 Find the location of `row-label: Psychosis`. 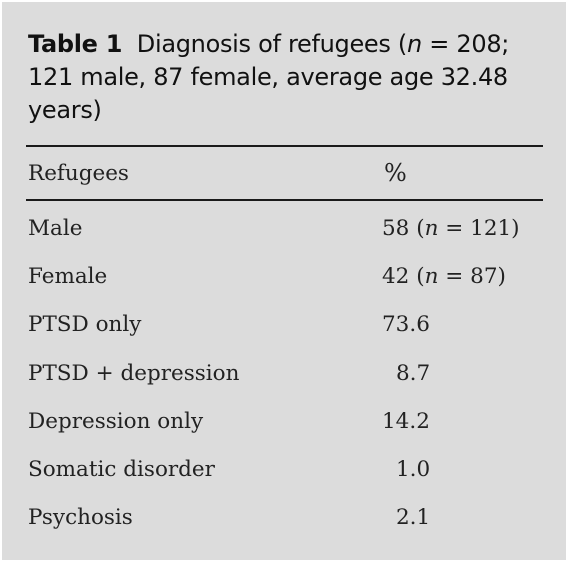

row-label: Psychosis is located at coordinates (80, 518).